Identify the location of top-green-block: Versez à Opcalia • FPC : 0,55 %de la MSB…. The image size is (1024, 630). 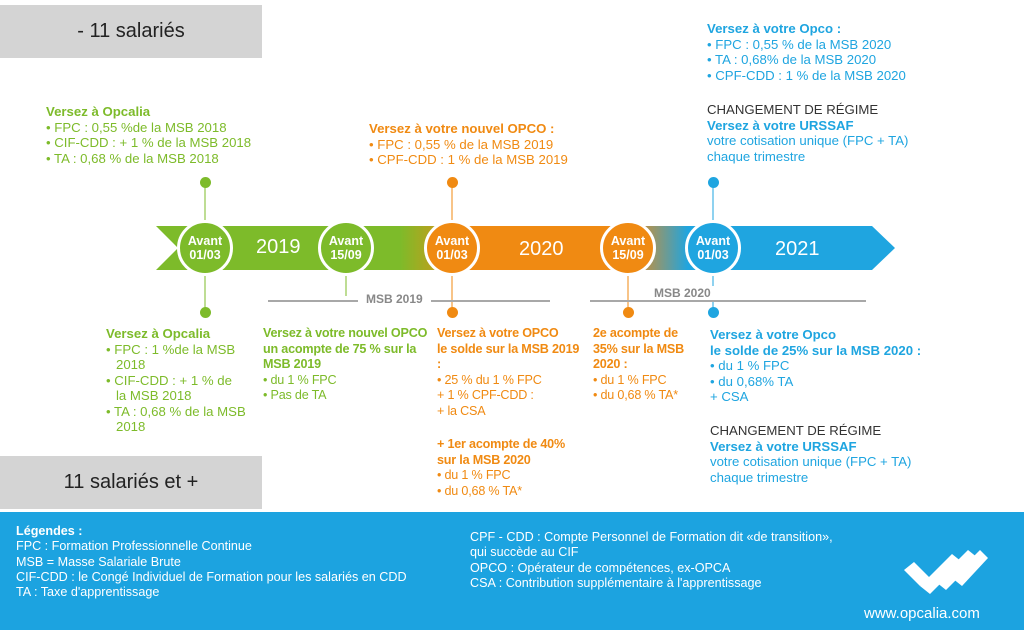
(166, 135).